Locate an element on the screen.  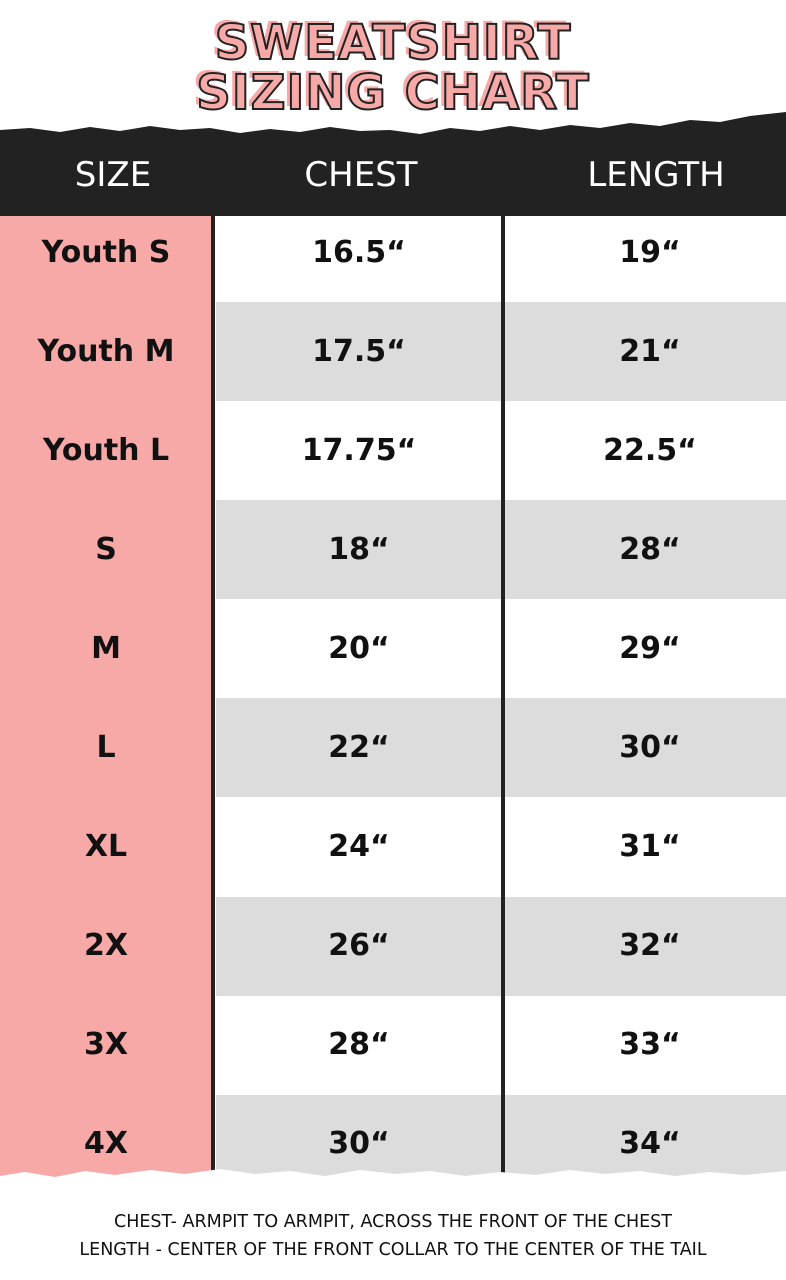
cell-chest: 26“ is located at coordinates (359, 946).